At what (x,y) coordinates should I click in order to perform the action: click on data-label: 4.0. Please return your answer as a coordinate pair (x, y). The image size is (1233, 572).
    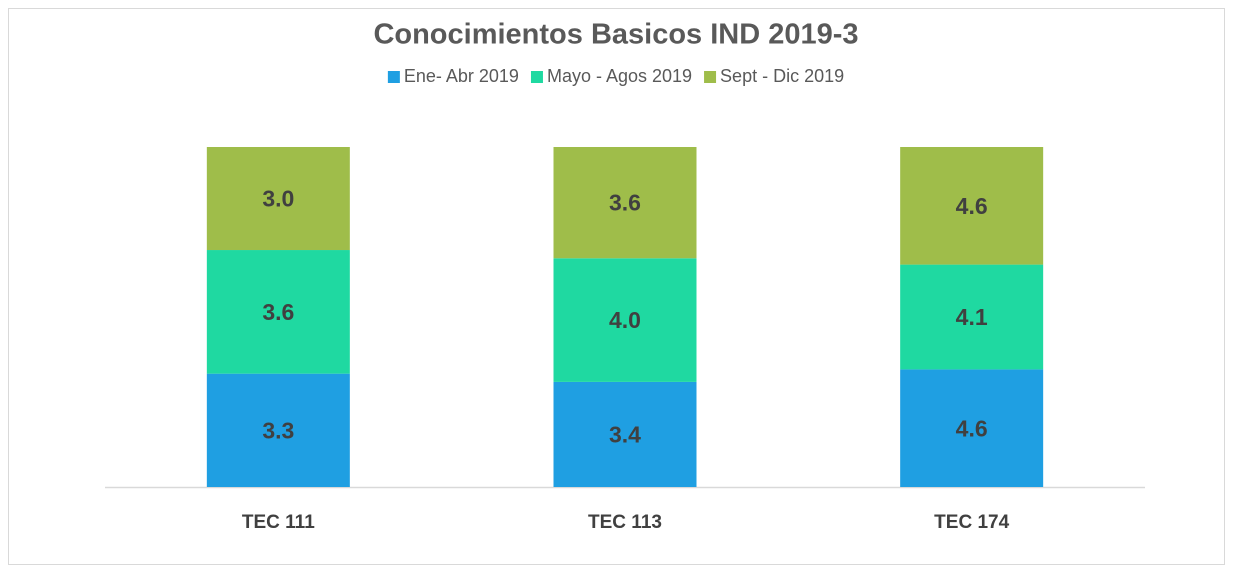
    Looking at the image, I should click on (625, 320).